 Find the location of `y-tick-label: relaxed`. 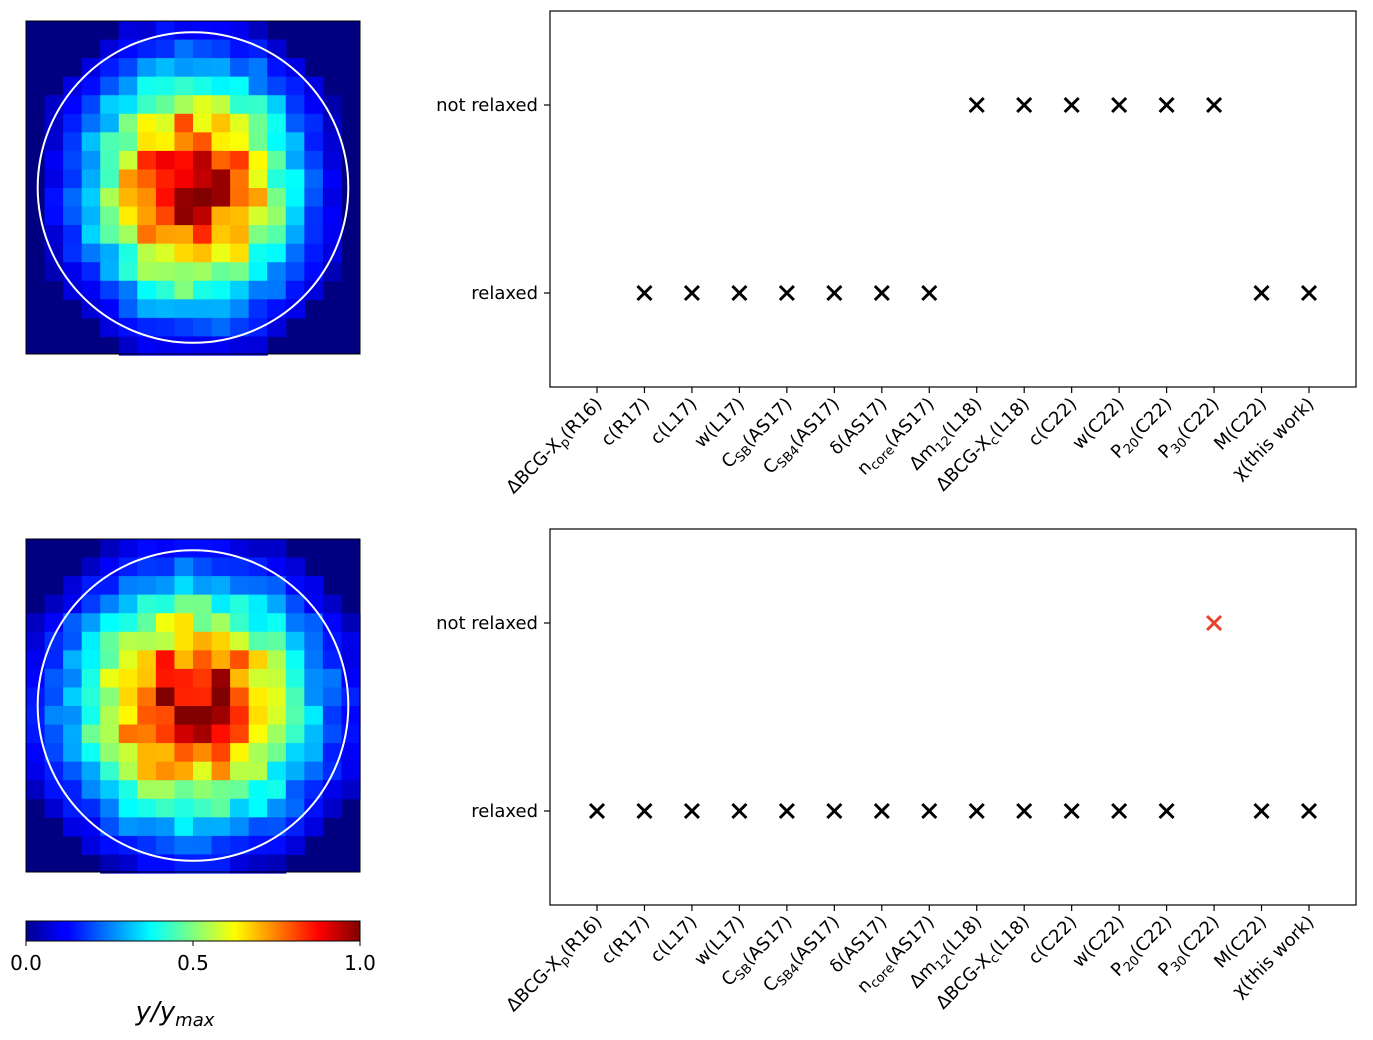

y-tick-label: relaxed is located at coordinates (504, 811).